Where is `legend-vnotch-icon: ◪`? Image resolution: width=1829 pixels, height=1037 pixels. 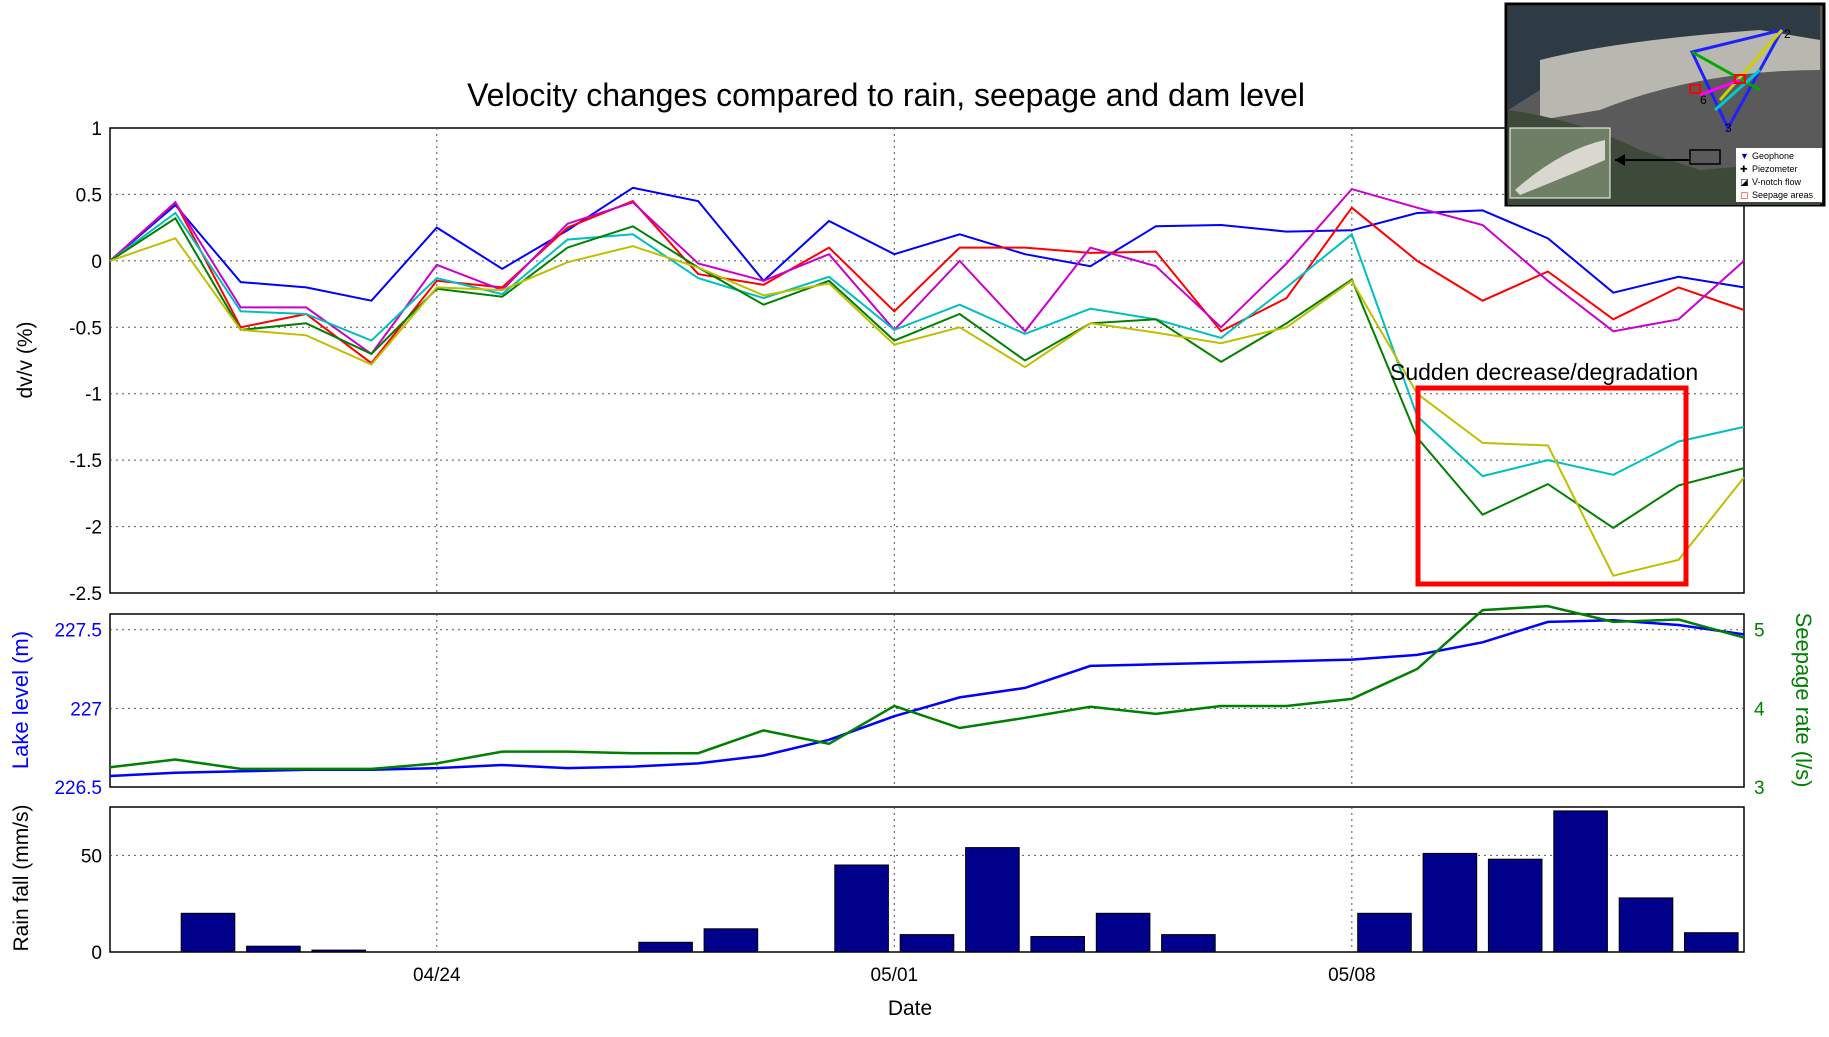
legend-vnotch-icon: ◪ is located at coordinates (1744, 182).